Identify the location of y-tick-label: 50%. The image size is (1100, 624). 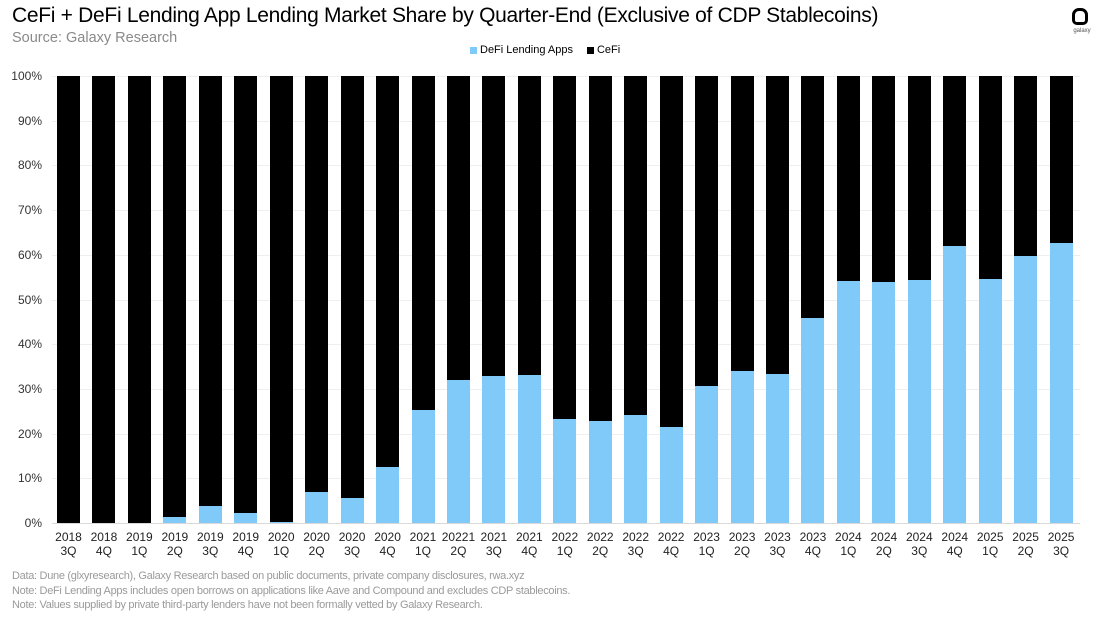
(29, 299).